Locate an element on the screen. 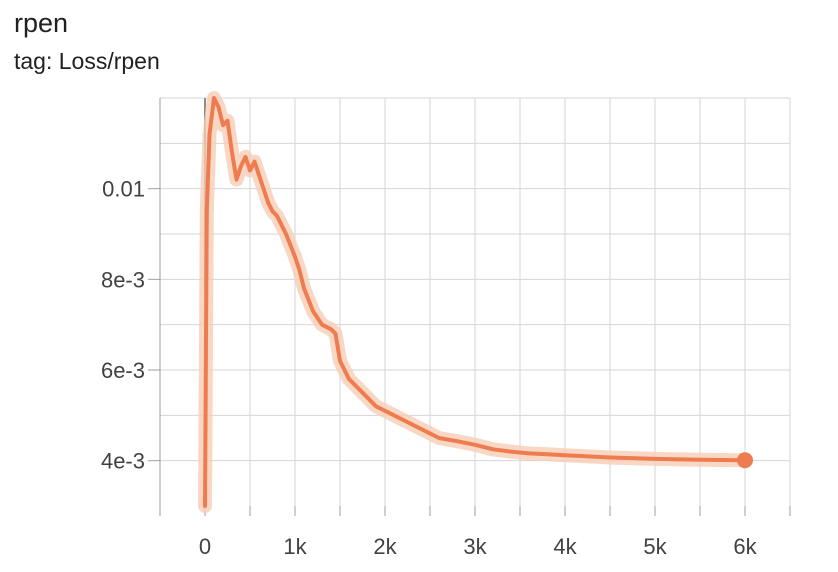 This screenshot has width=838, height=572. series-end-point is located at coordinates (745, 460).